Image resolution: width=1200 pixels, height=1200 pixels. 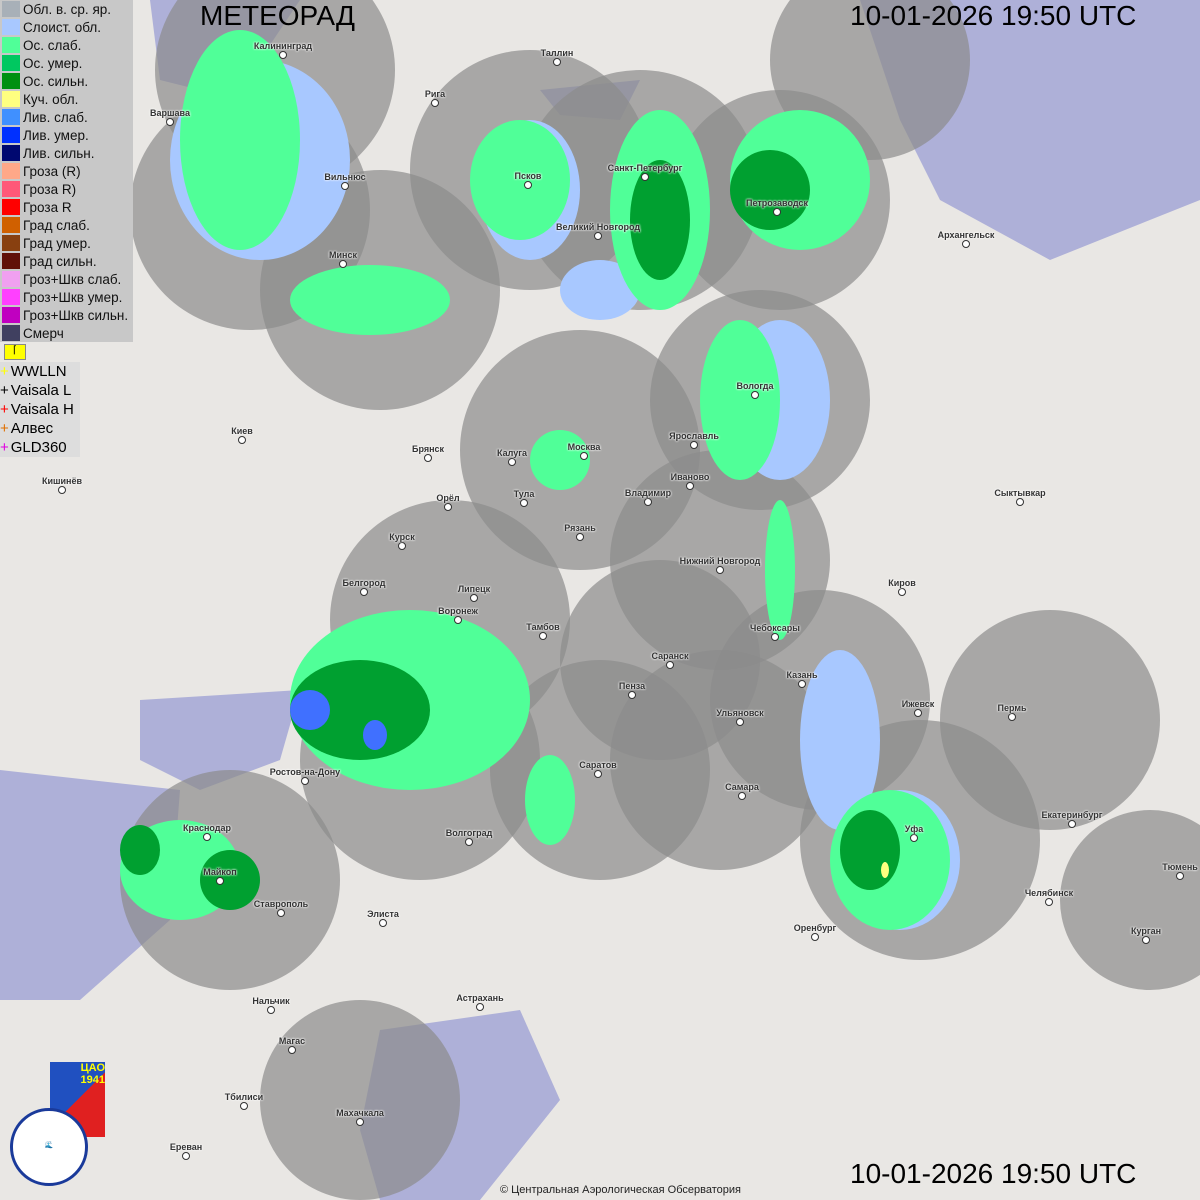 I want to click on lightning-label: WWLLN, so click(x=38, y=371).